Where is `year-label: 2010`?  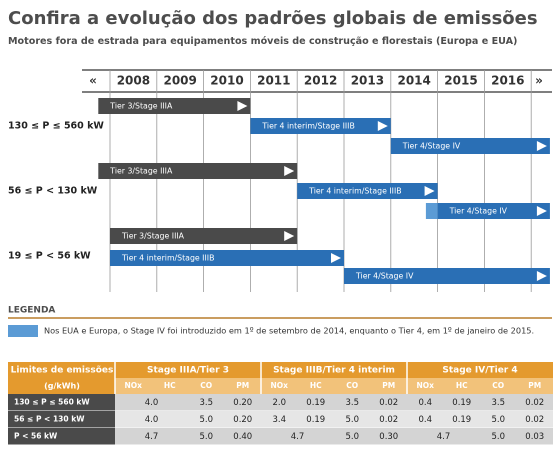 year-label: 2010 is located at coordinates (226, 81).